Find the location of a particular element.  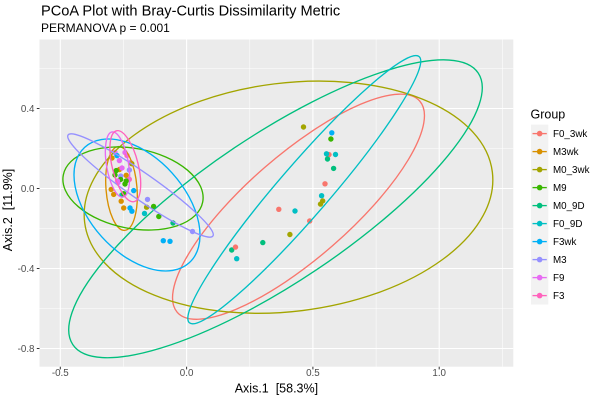

svg-text: M0_3wk is located at coordinates (571, 170).